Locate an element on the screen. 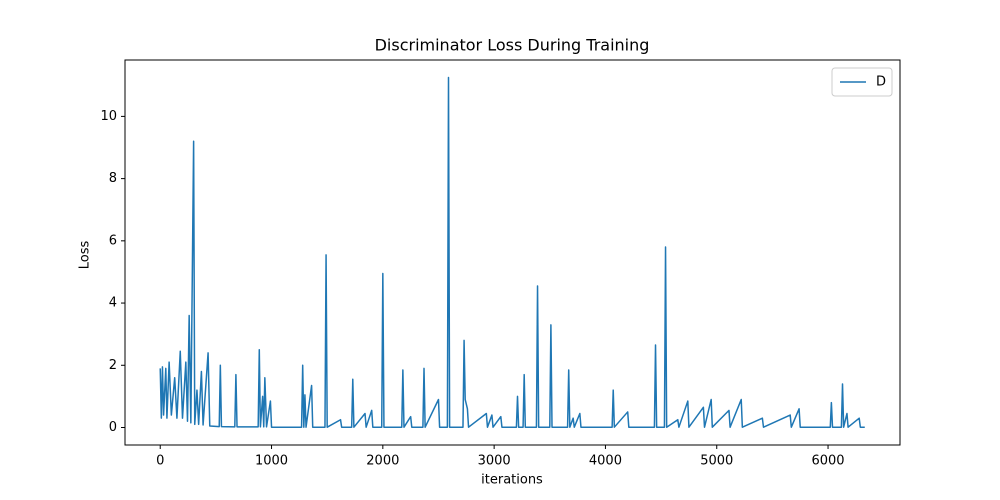 The height and width of the screenshot is (500, 1000). x-tick-label: 0 is located at coordinates (160, 461).